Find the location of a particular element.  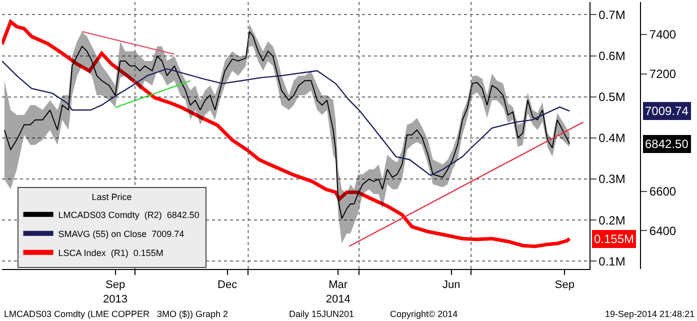

y-tick-label: 0.5M is located at coordinates (612, 97).